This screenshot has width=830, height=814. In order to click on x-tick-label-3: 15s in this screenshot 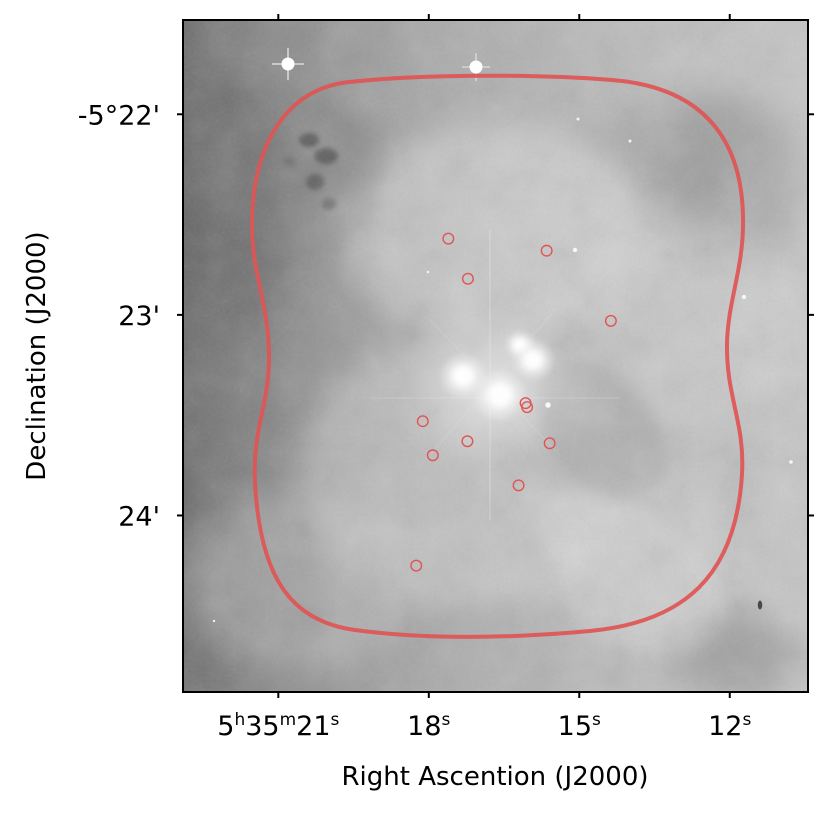, I will do `click(579, 726)`.